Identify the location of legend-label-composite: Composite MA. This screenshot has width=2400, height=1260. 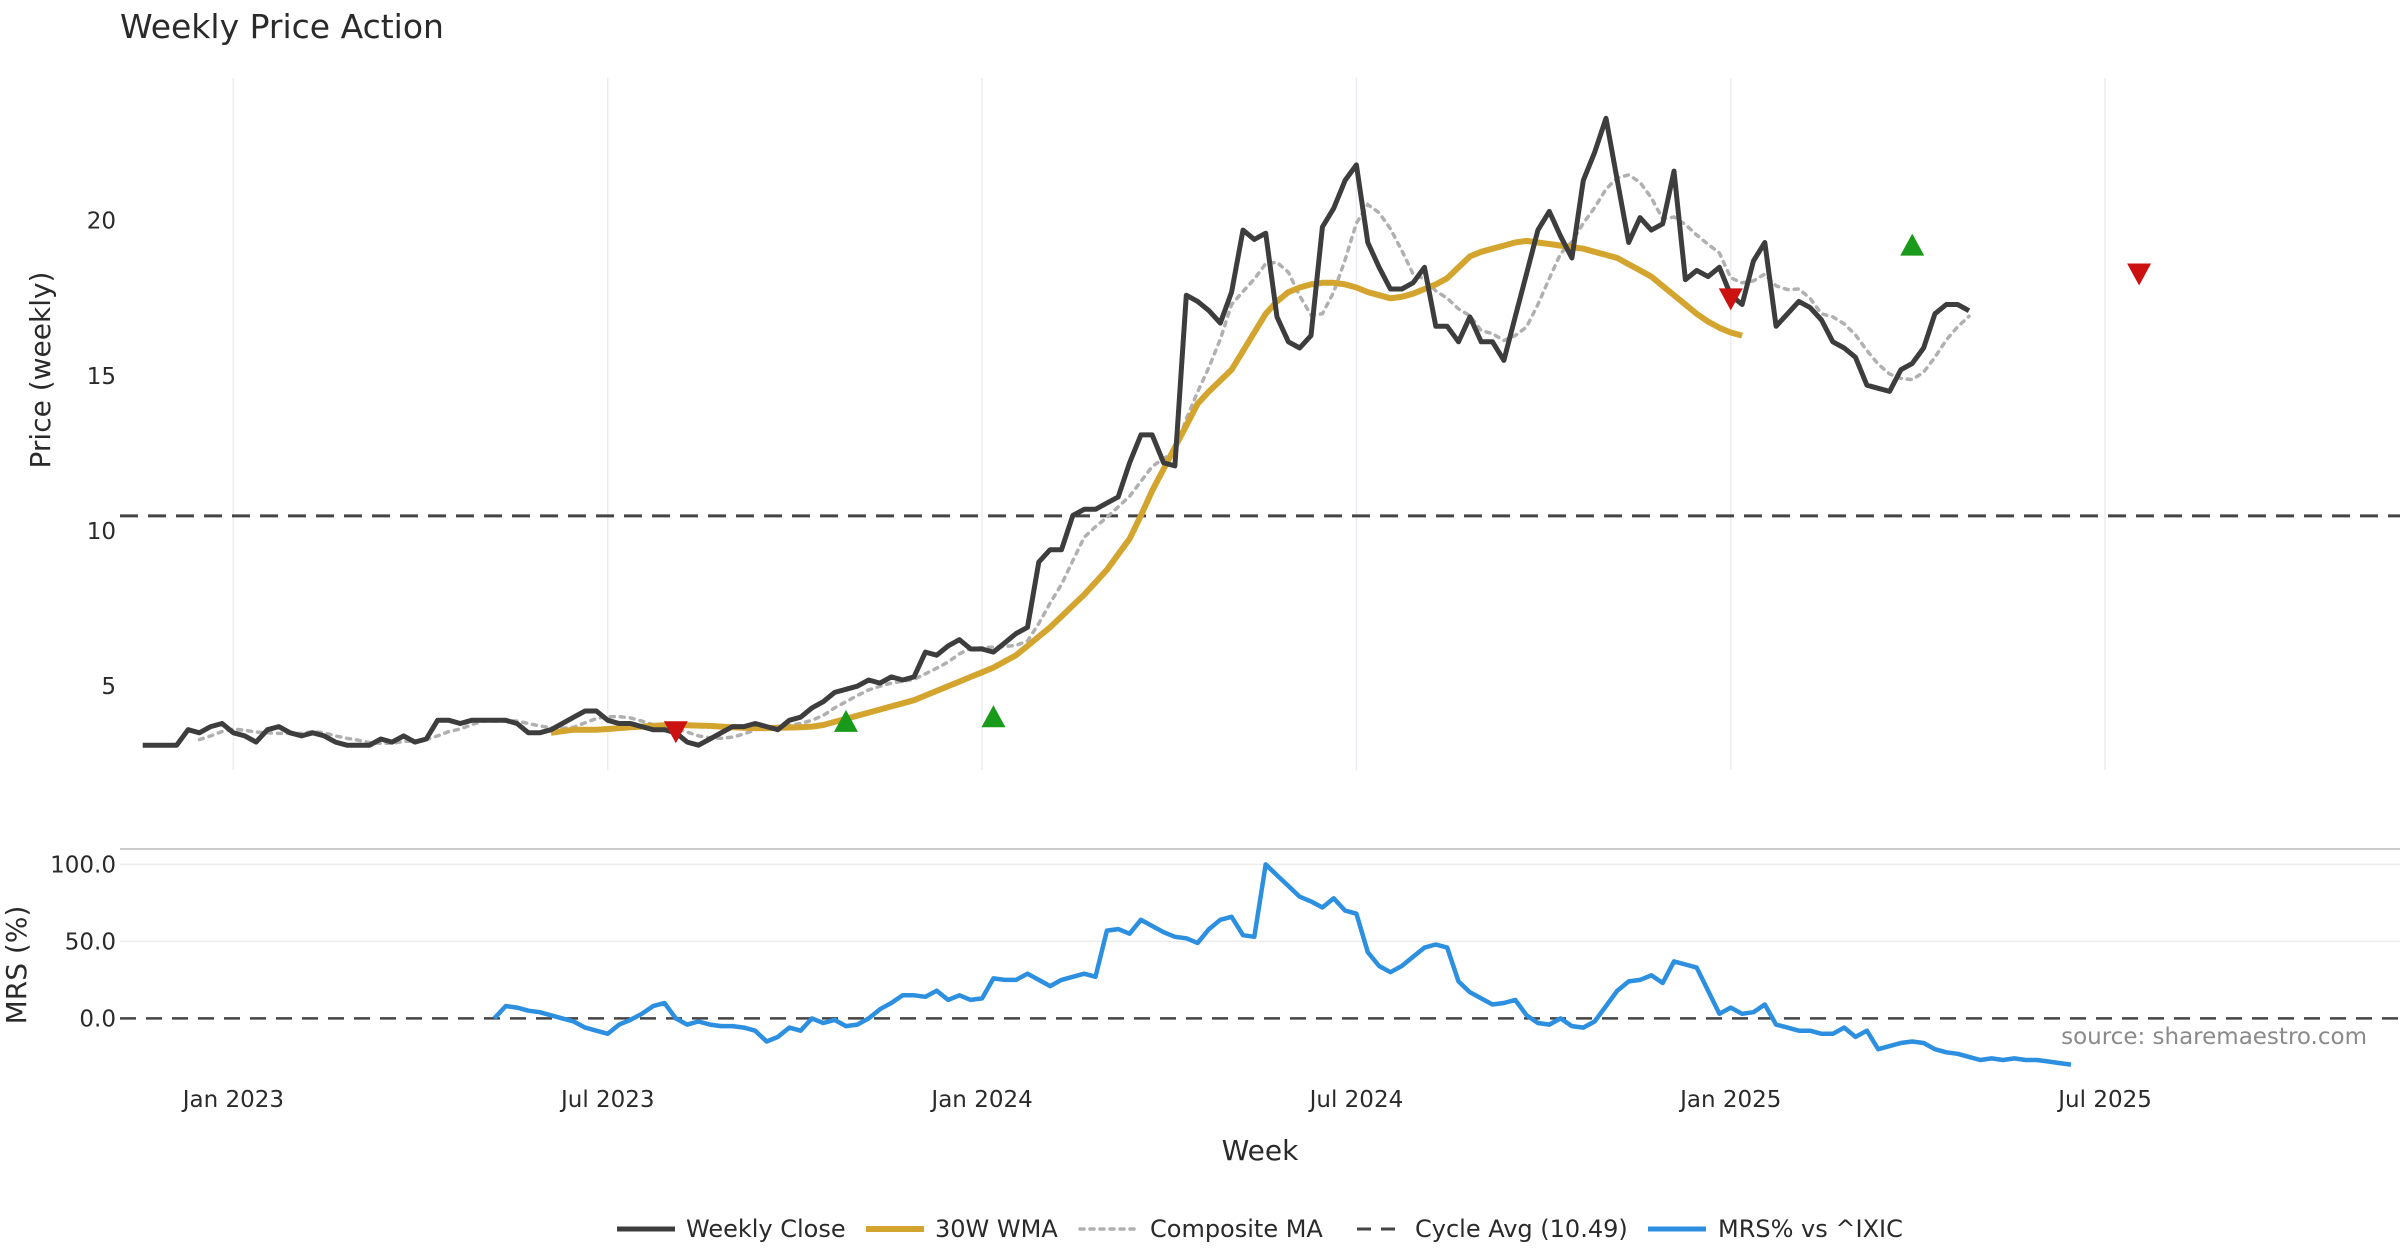
(1236, 1229).